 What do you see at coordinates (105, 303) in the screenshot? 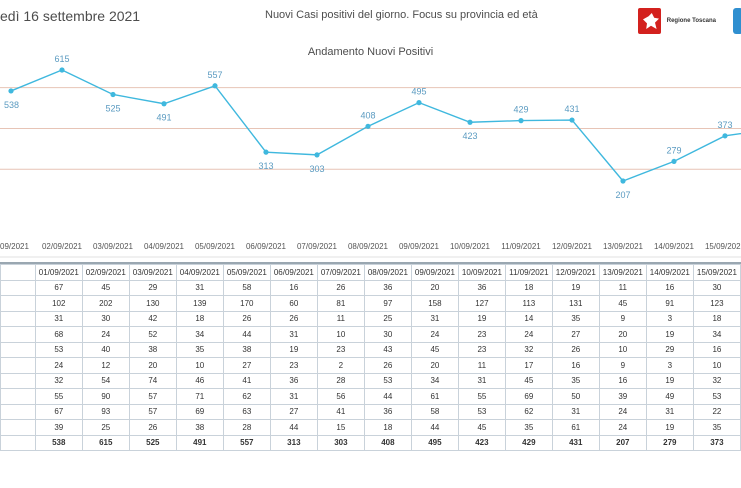
I see `table-cell: 202` at bounding box center [105, 303].